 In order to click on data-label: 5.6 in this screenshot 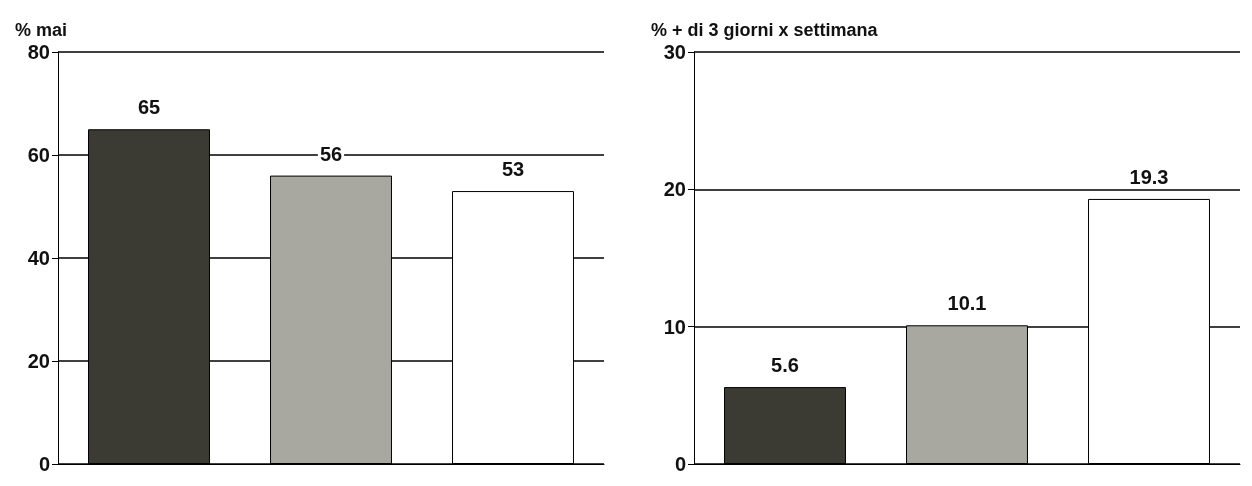, I will do `click(785, 365)`.